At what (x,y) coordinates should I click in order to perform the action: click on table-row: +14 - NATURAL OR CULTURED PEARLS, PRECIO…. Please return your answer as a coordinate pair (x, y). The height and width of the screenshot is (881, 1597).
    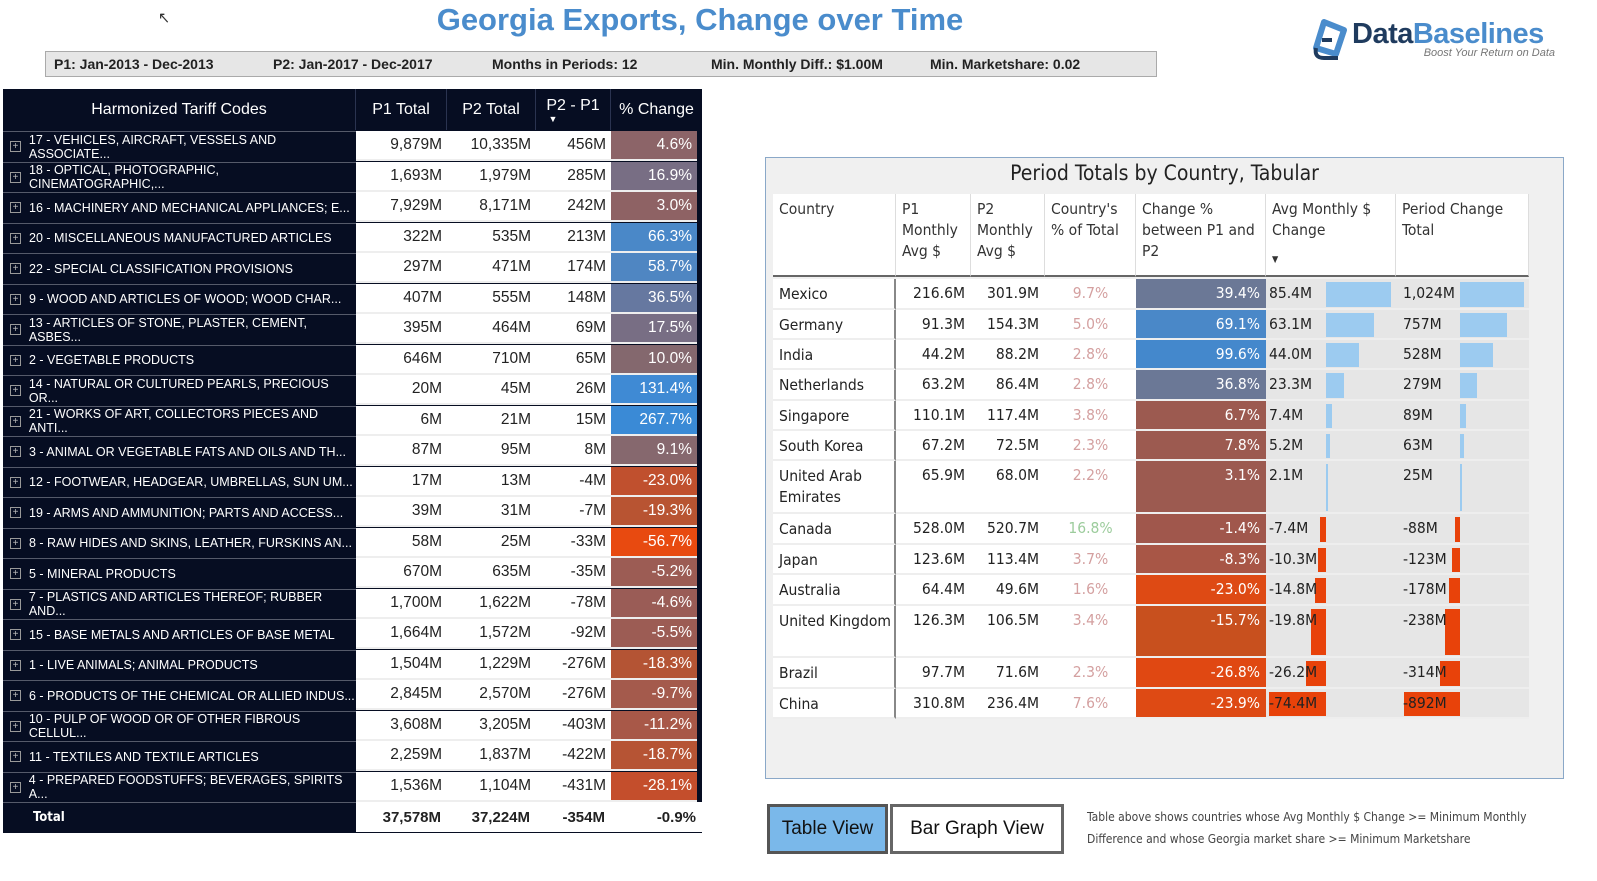
    Looking at the image, I should click on (352, 390).